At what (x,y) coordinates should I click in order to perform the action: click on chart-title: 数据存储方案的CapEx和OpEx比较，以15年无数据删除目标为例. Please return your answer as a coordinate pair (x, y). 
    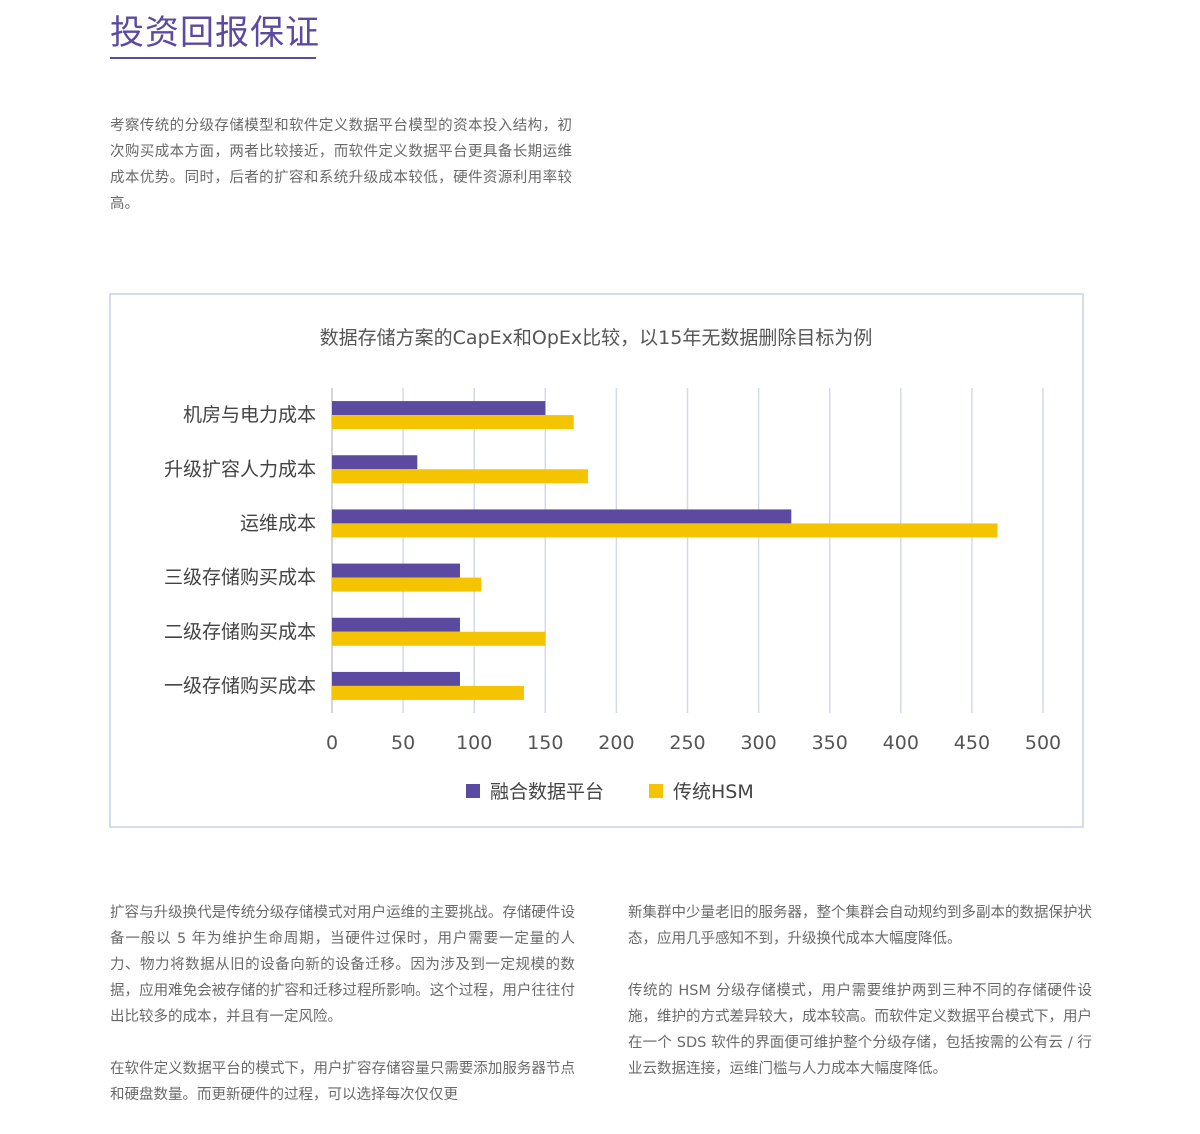
    Looking at the image, I should click on (596, 338).